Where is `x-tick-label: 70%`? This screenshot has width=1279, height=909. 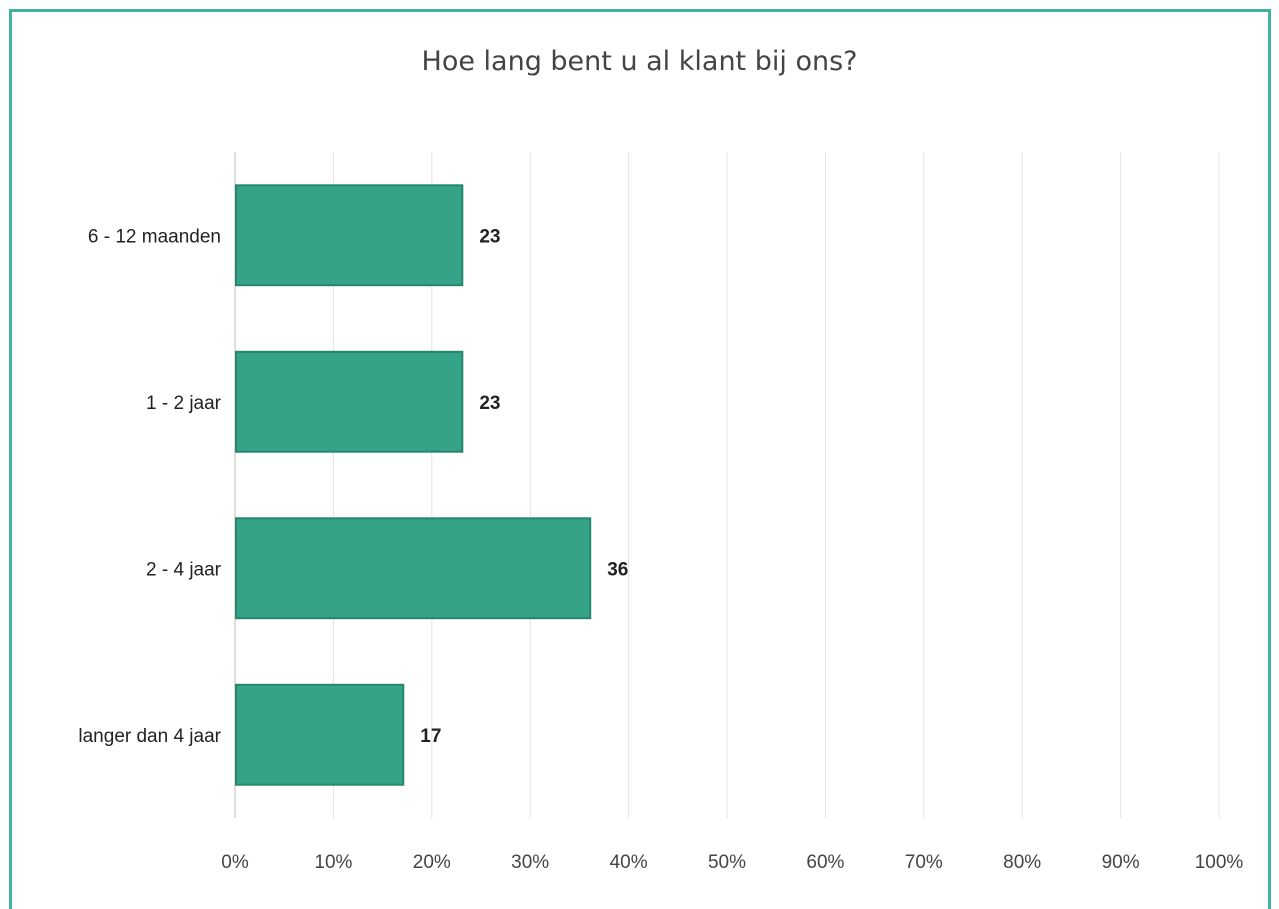 x-tick-label: 70% is located at coordinates (924, 862).